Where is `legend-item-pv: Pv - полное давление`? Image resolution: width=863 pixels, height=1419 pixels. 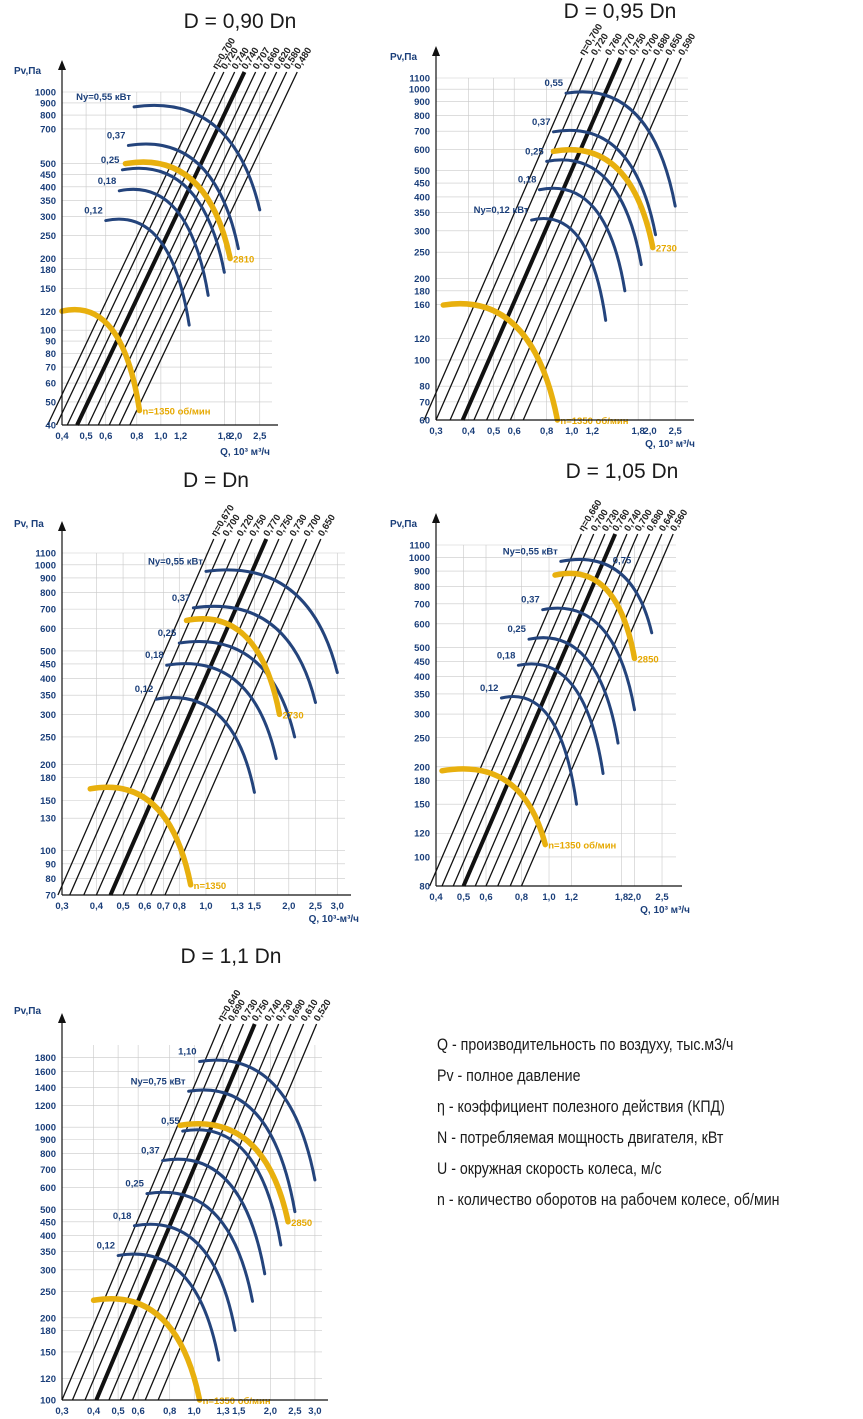 legend-item-pv: Pv - полное давление is located at coordinates (509, 1076).